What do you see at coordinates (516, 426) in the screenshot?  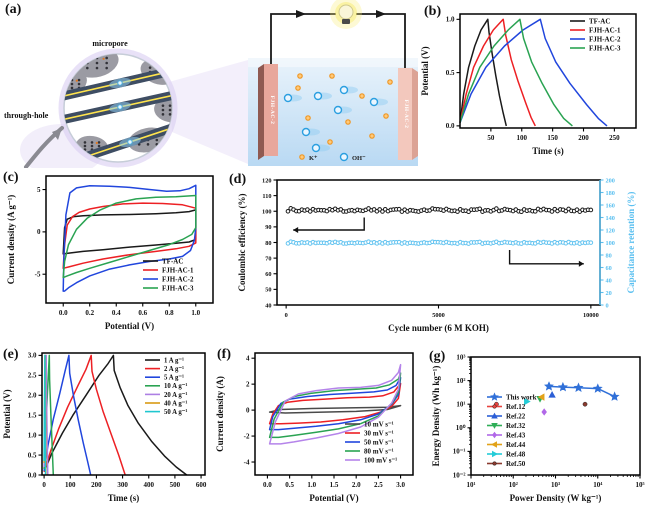 I see `legend-label: Ref.32` at bounding box center [516, 426].